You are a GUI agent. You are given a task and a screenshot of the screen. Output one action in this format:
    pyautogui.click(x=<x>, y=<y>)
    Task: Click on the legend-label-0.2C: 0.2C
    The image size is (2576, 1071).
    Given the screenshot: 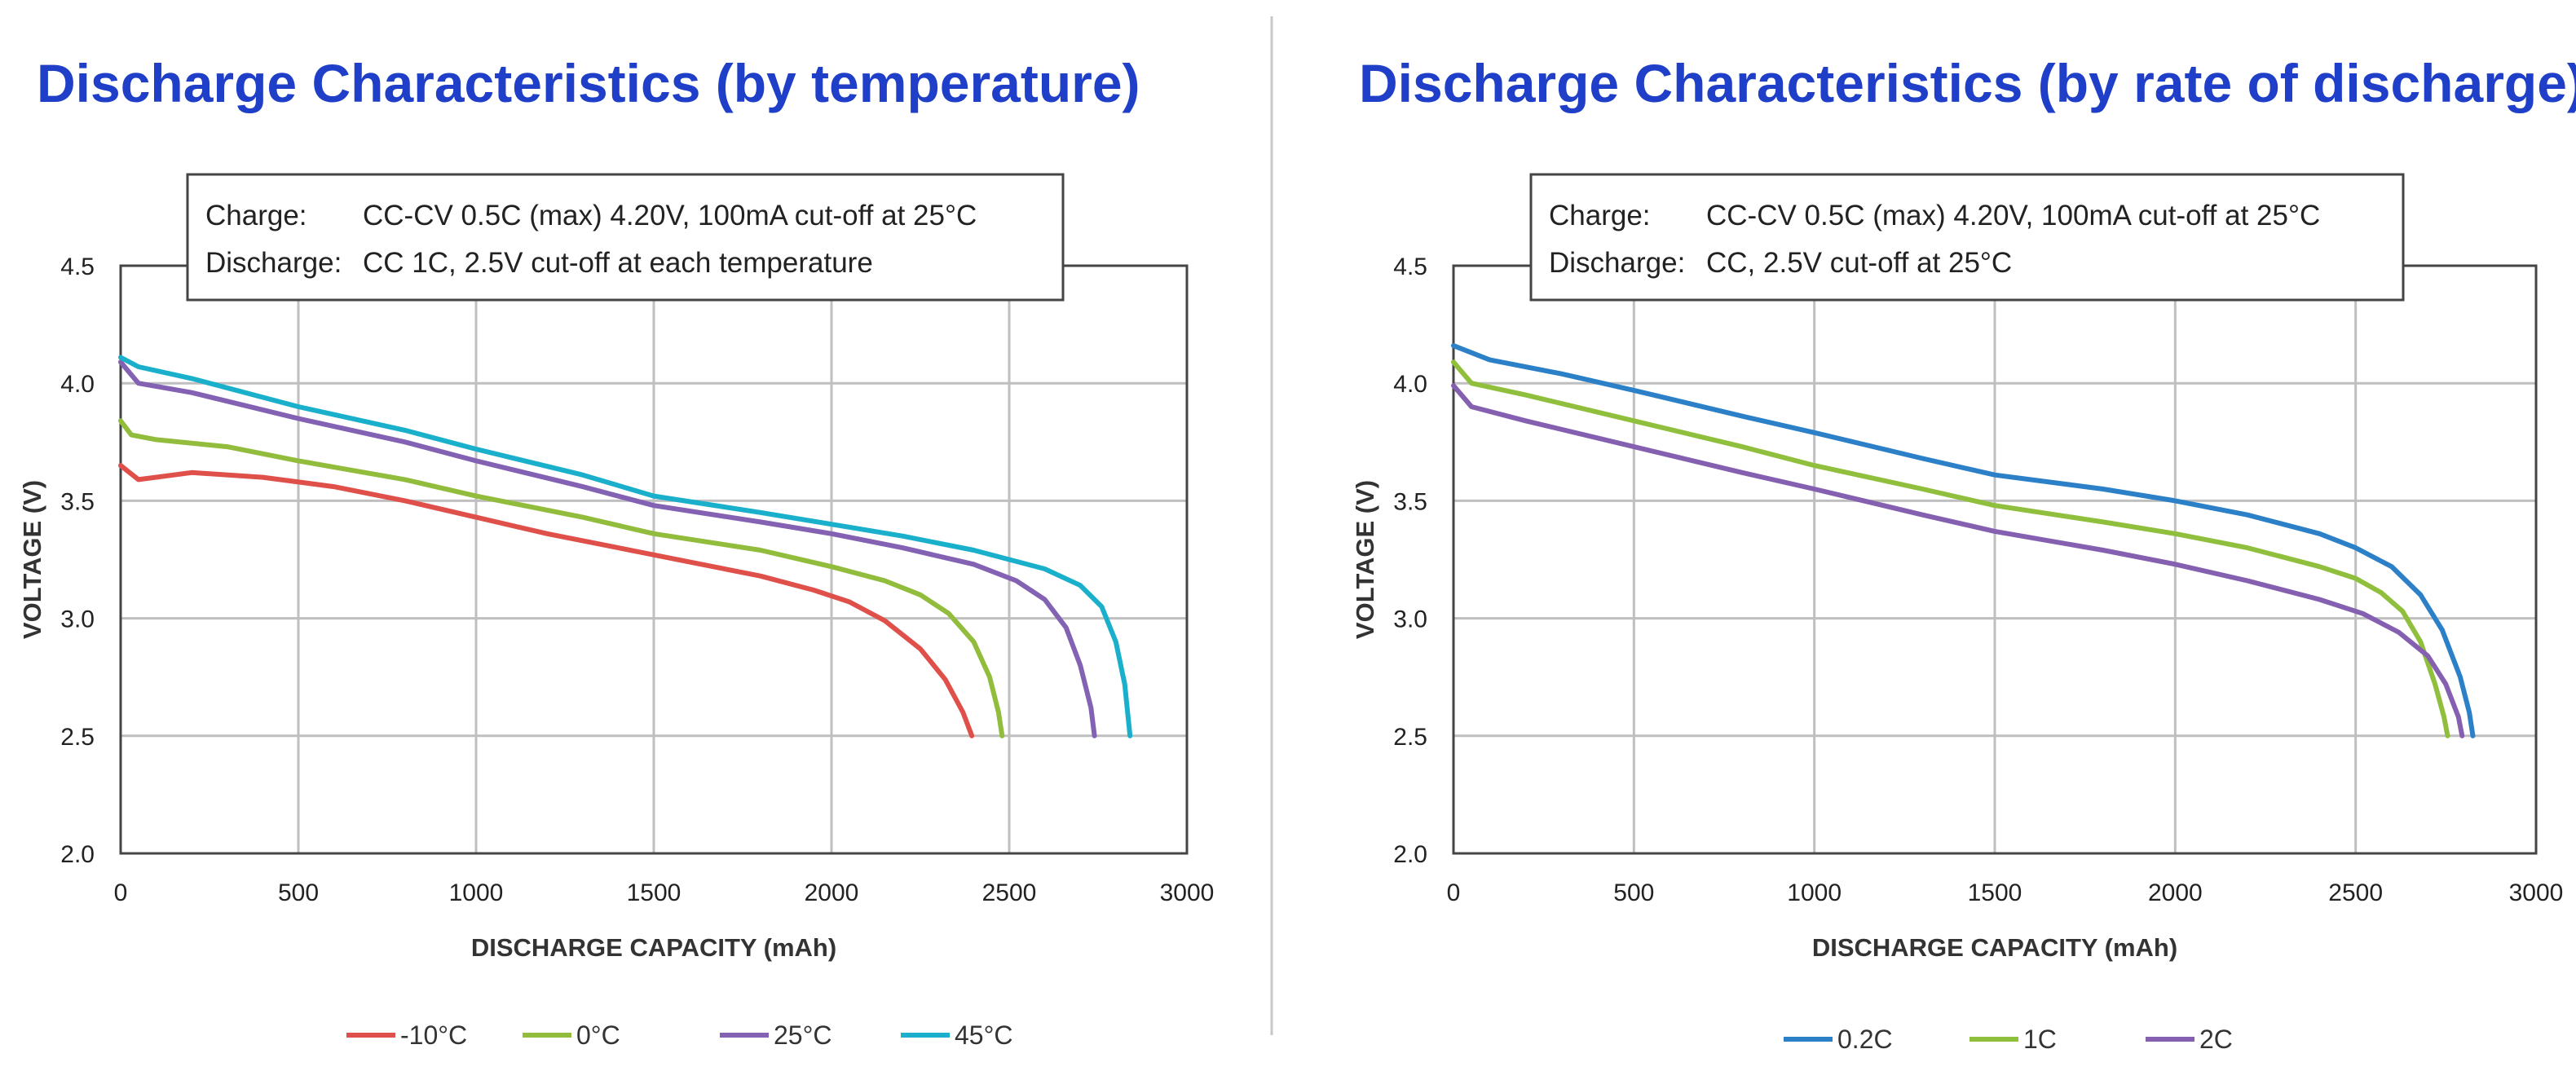 What is the action you would take?
    pyautogui.click(x=1865, y=1040)
    